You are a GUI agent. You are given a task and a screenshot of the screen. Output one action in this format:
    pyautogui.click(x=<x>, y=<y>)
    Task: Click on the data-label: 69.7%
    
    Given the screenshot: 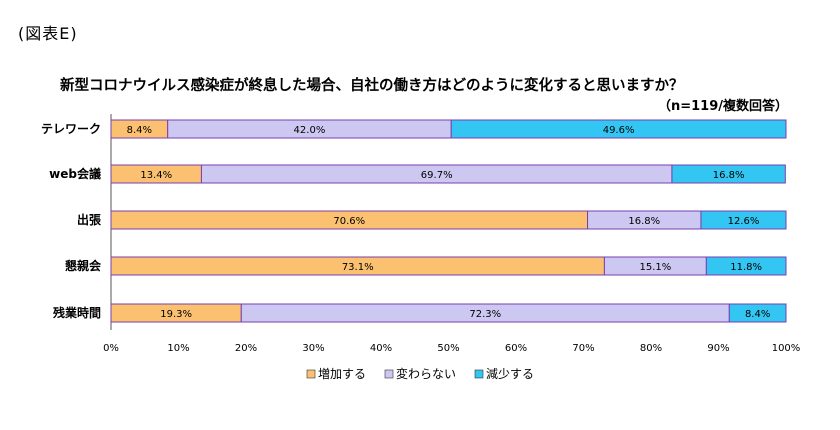 What is the action you would take?
    pyautogui.click(x=437, y=175)
    